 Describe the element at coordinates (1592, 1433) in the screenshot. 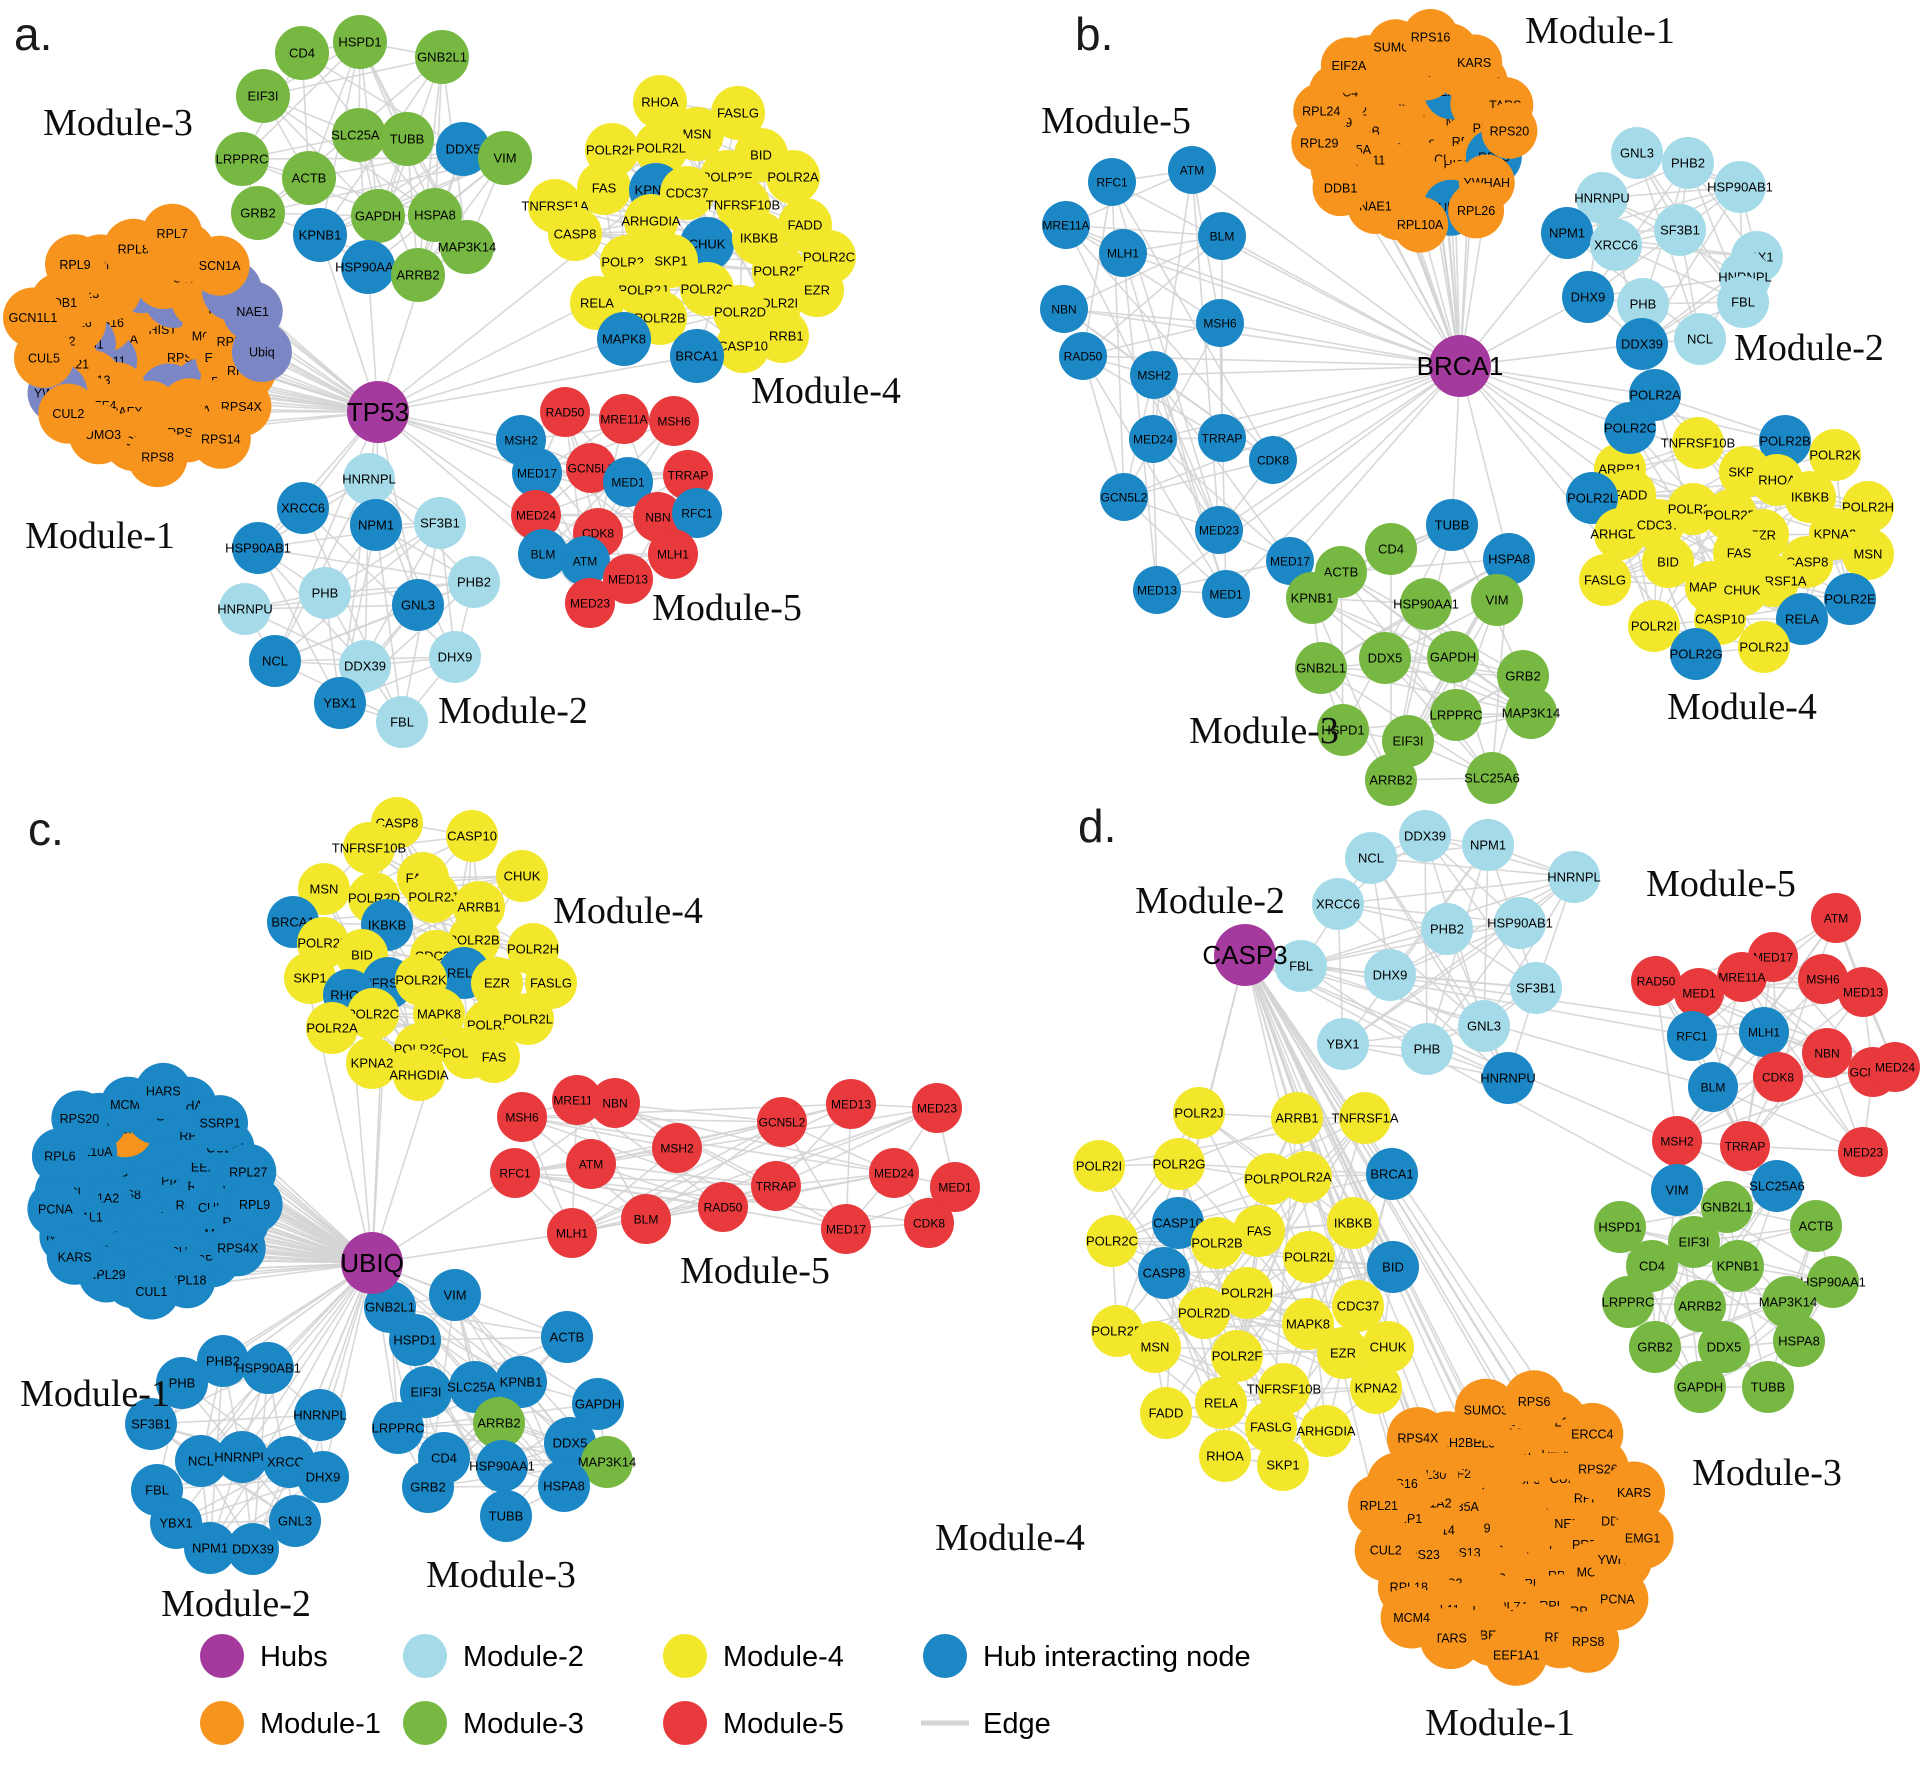

I see `node-circle-ERCC4` at that location.